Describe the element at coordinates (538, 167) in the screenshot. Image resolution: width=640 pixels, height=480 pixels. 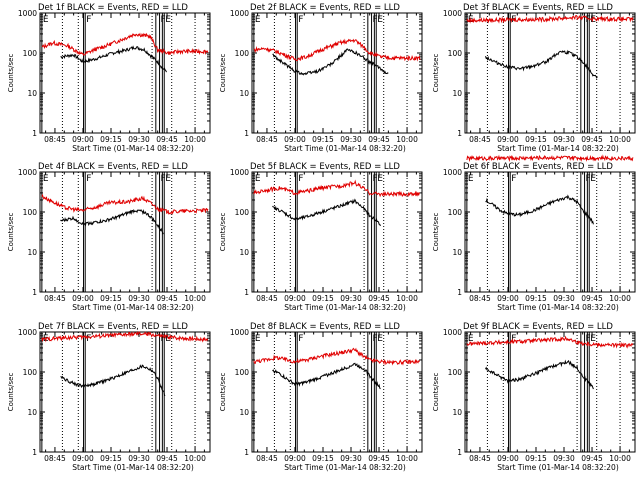
I see `panel-title: Det 6f BLACK = Events, RED = LLD` at that location.